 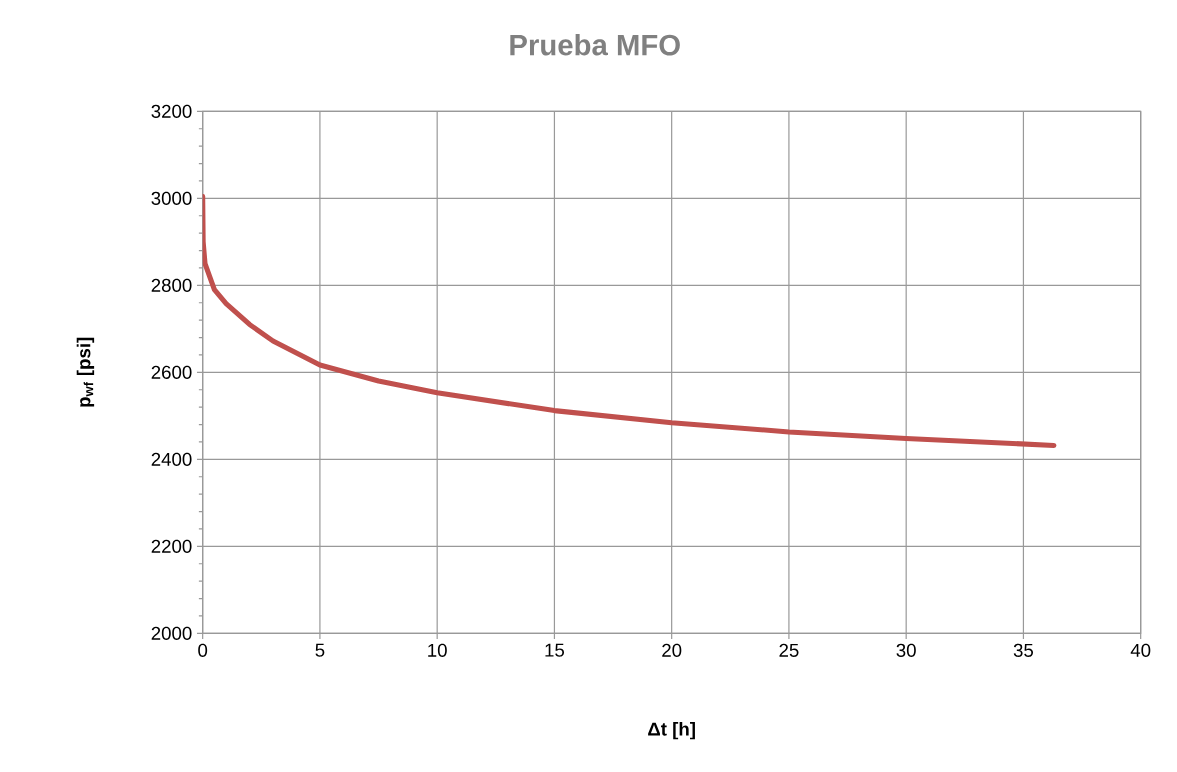 I want to click on x-tick-label: 20, so click(x=672, y=650).